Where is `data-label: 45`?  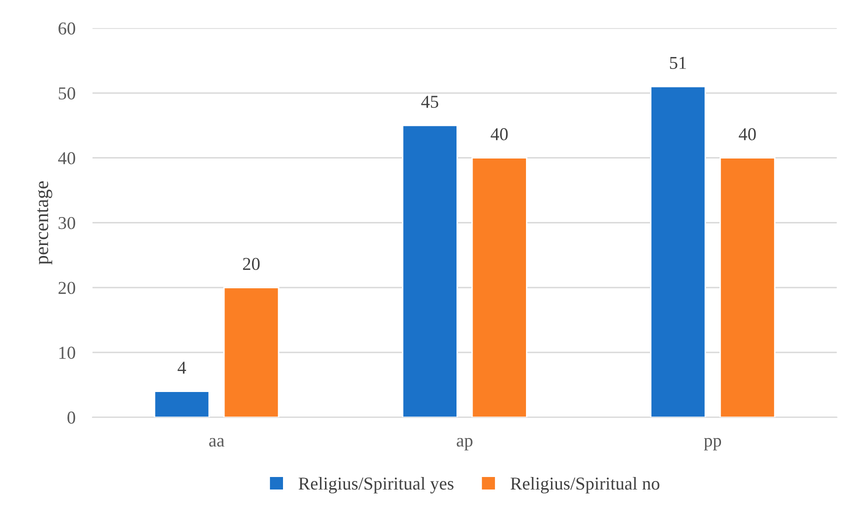
data-label: 45 is located at coordinates (429, 102).